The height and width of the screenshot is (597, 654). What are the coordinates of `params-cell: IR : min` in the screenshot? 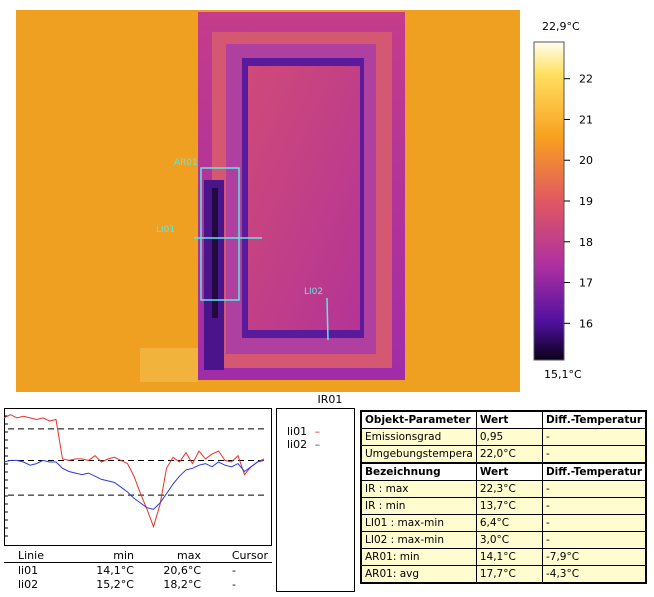 It's located at (418, 506).